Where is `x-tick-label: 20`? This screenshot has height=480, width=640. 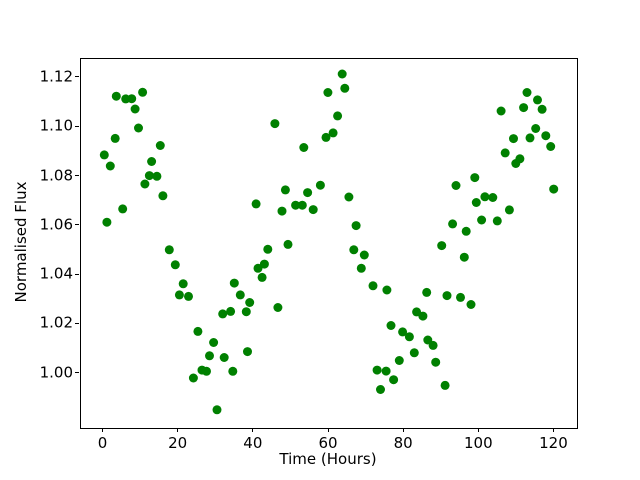 x-tick-label: 20 is located at coordinates (178, 443).